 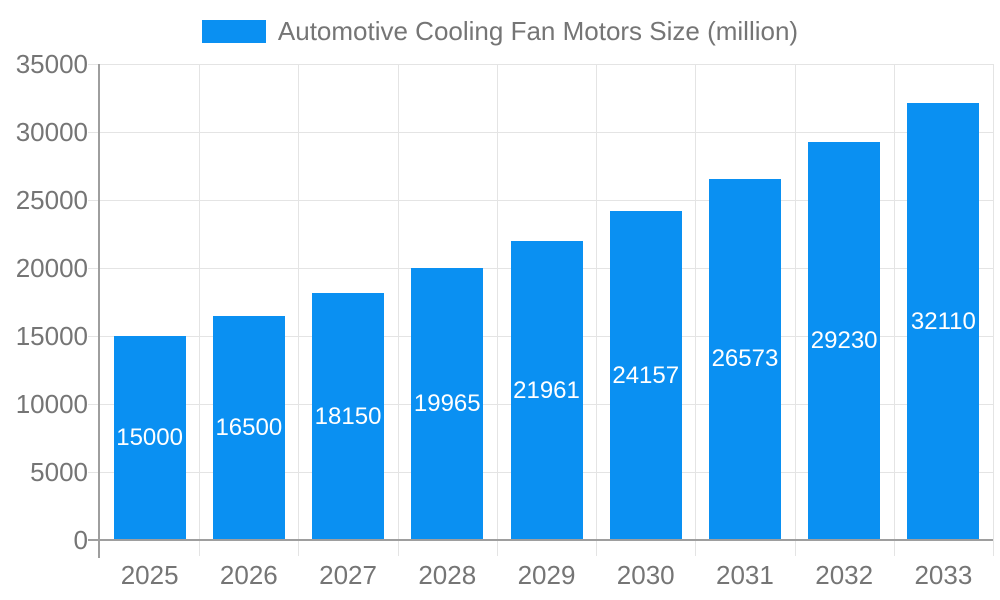 I want to click on x-axis-label: 2029, so click(x=546, y=575).